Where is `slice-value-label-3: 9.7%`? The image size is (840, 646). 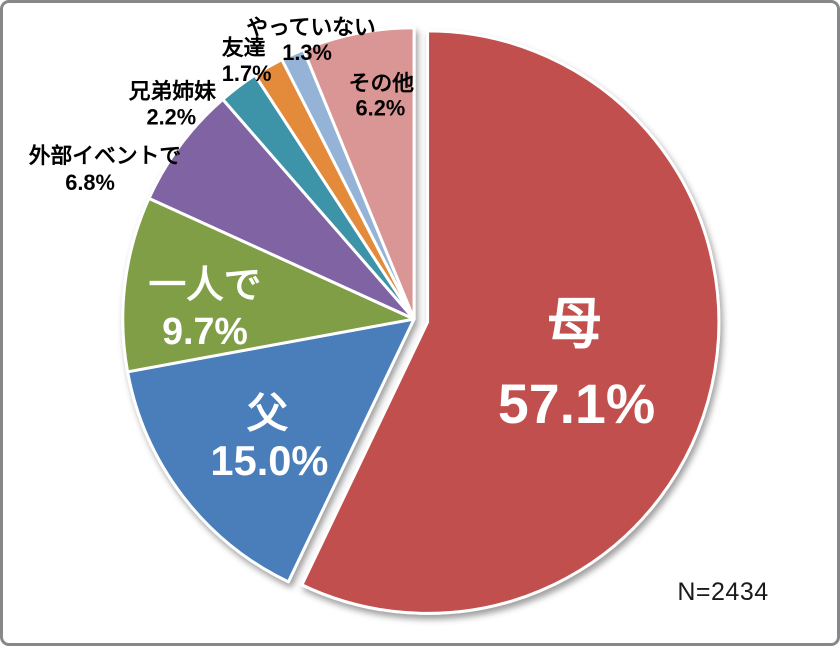
slice-value-label-3: 9.7% is located at coordinates (205, 331).